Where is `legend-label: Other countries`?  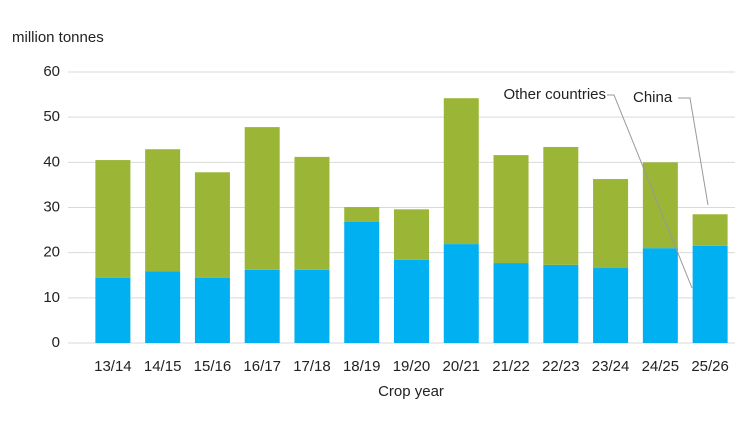
legend-label: Other countries is located at coordinates (554, 94).